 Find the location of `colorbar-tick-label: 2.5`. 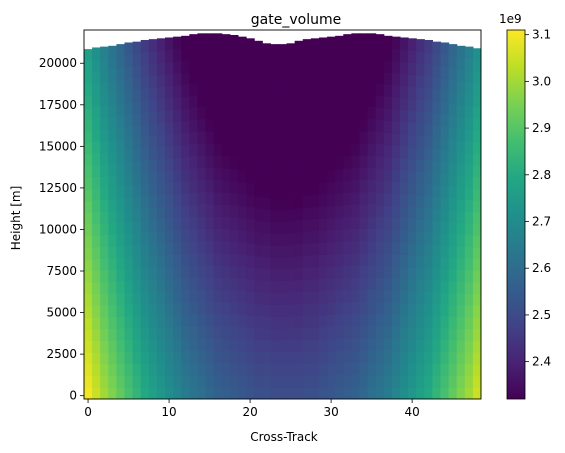

colorbar-tick-label: 2.5 is located at coordinates (541, 315).